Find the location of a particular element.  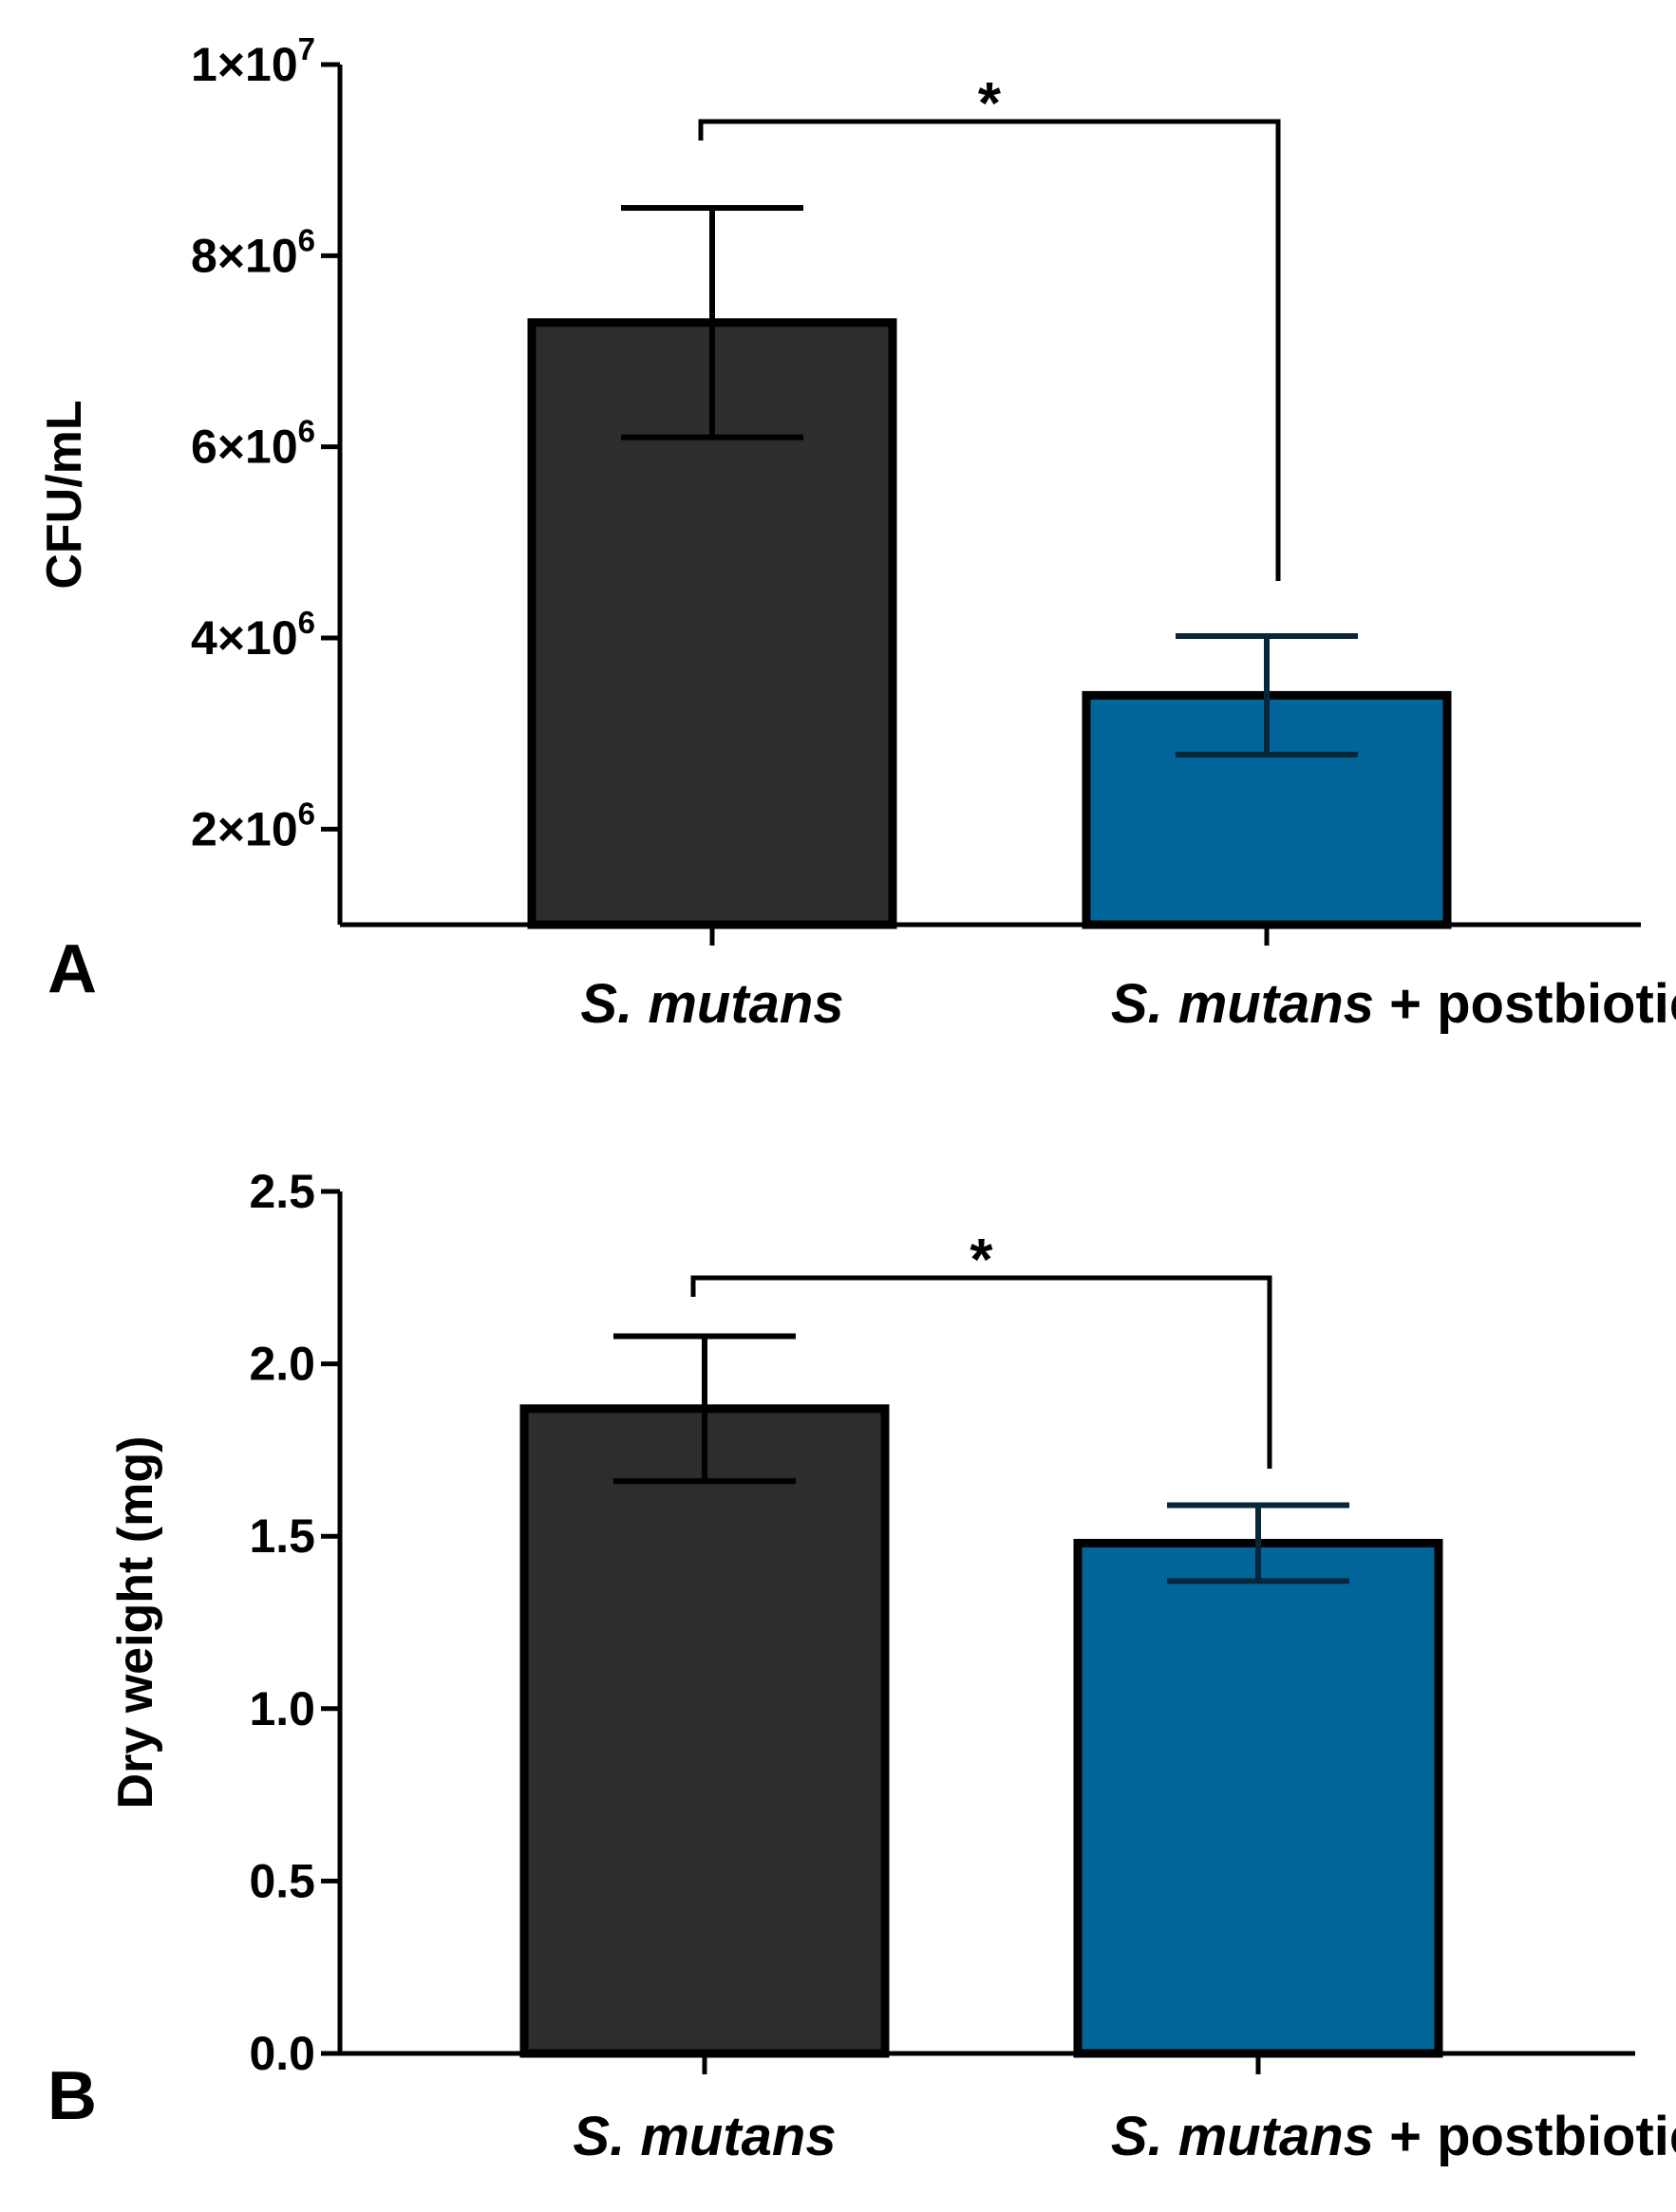

panel-b-significance-label: * is located at coordinates (981, 1260).